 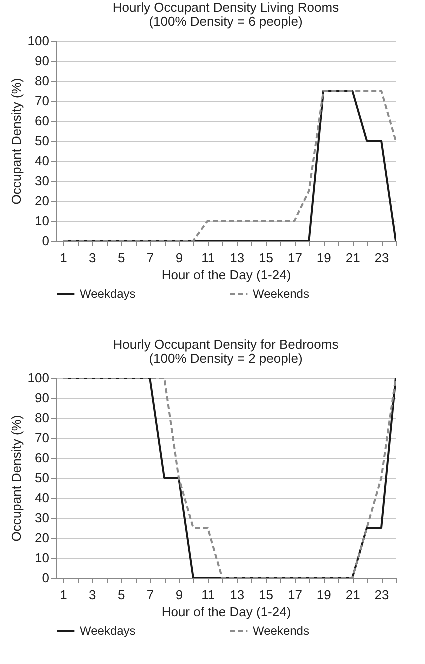 What do you see at coordinates (226, 21) in the screenshot?
I see `chart-subtitle: (100% Density = 6 people)` at bounding box center [226, 21].